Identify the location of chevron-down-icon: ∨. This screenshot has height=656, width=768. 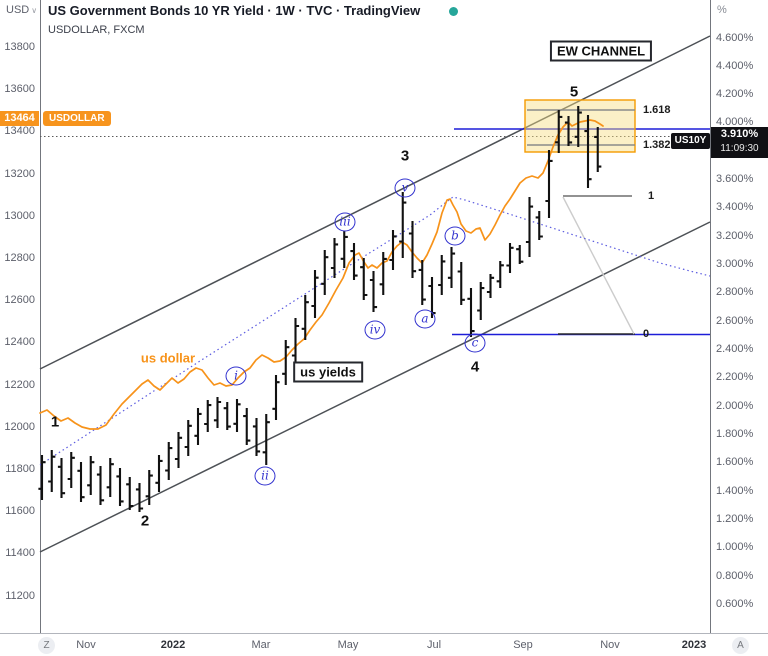
(34, 10).